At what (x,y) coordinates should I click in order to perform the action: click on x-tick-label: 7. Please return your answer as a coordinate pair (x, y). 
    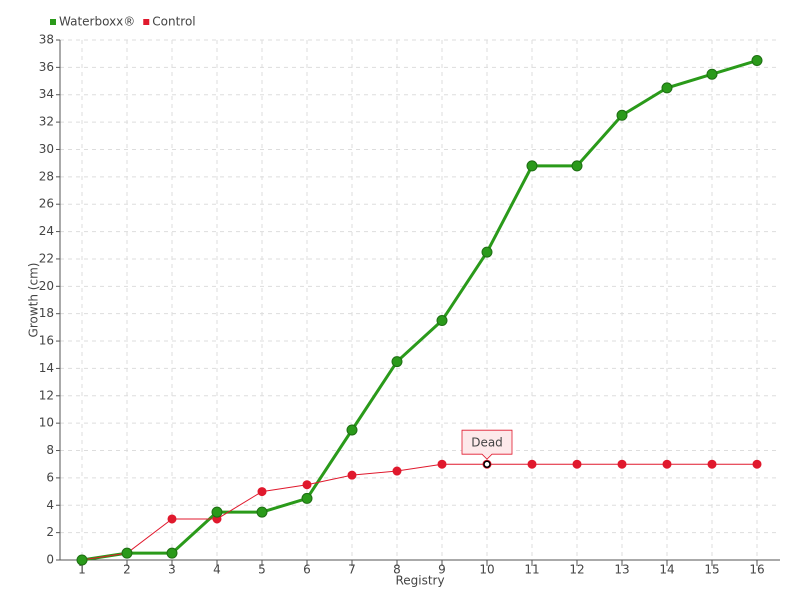
    Looking at the image, I should click on (352, 570).